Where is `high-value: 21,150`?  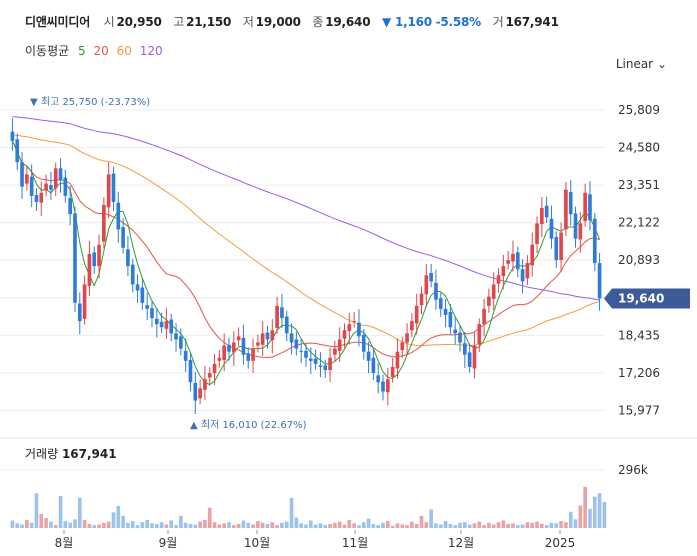
high-value: 21,150 is located at coordinates (209, 22).